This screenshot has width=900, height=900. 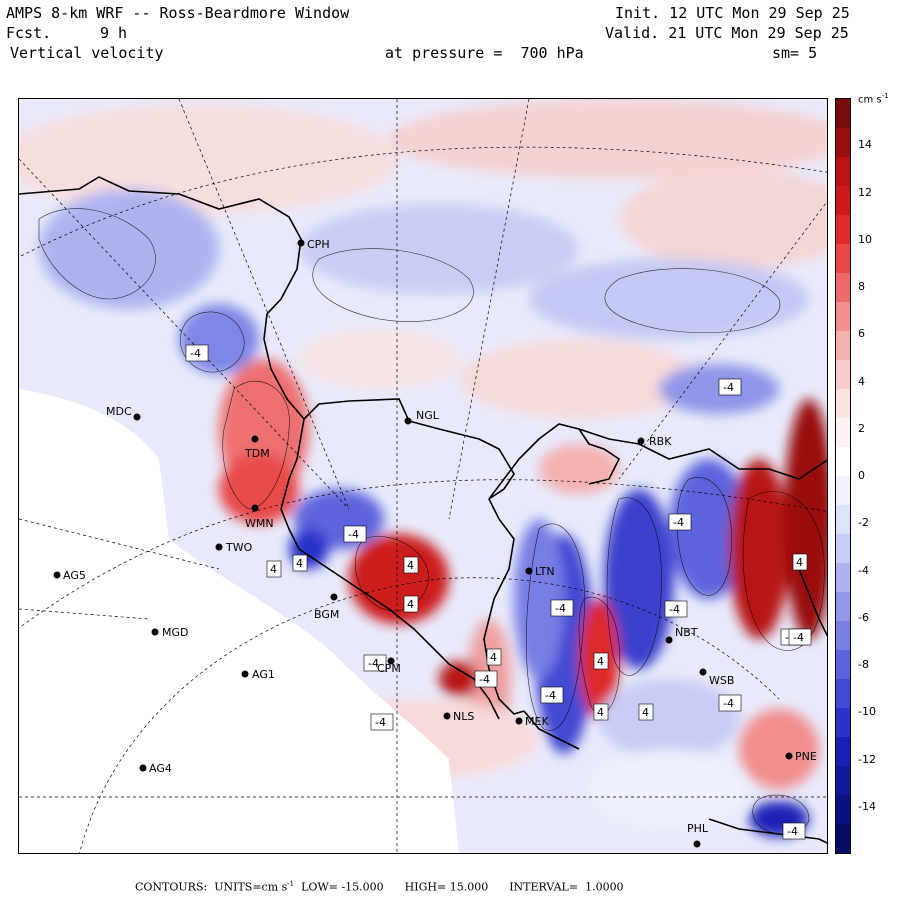 I want to click on station-marker: CPH, so click(x=313, y=244).